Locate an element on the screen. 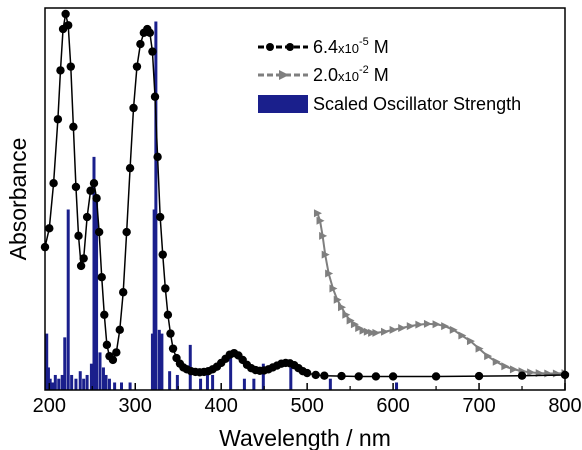  legend-label-series-b: 2.0x10-2 M is located at coordinates (351, 74).